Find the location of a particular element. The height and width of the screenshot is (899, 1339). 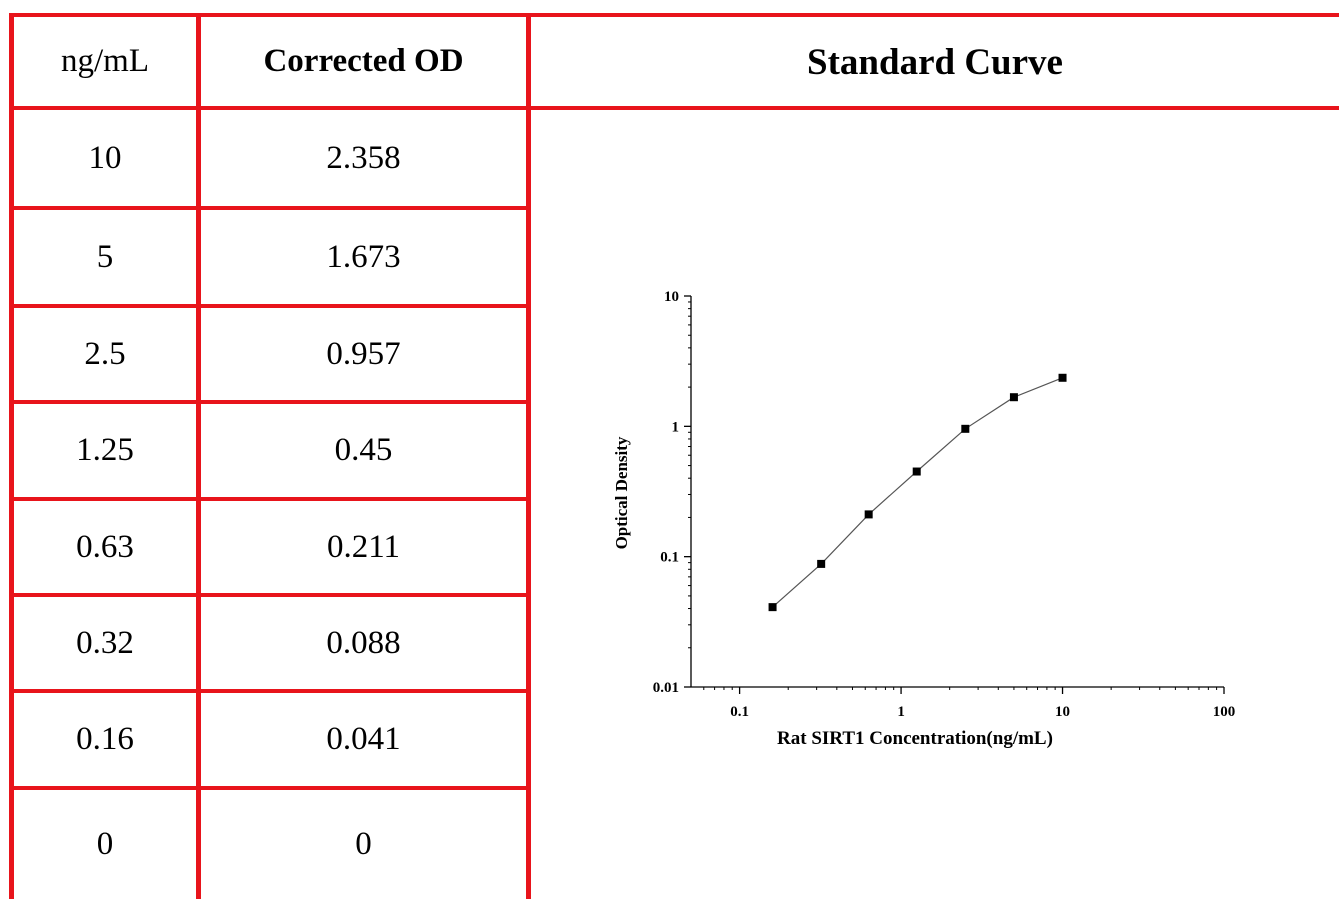

x-tick-label: 100 is located at coordinates (1224, 712).